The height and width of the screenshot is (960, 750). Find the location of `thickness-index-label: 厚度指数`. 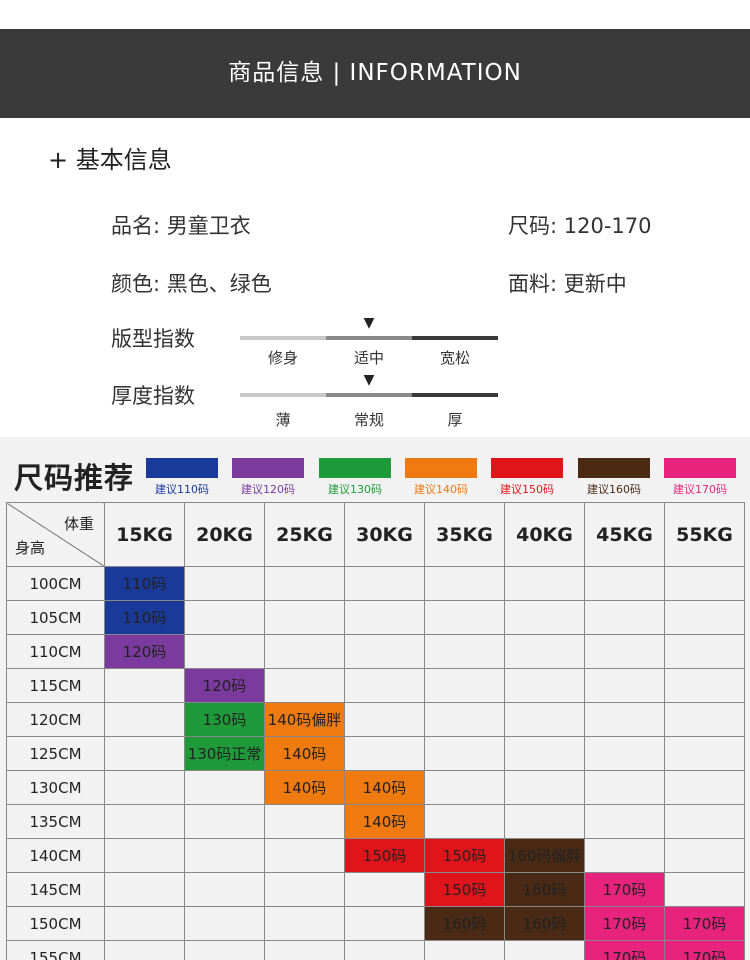

thickness-index-label: 厚度指数 is located at coordinates (153, 396).